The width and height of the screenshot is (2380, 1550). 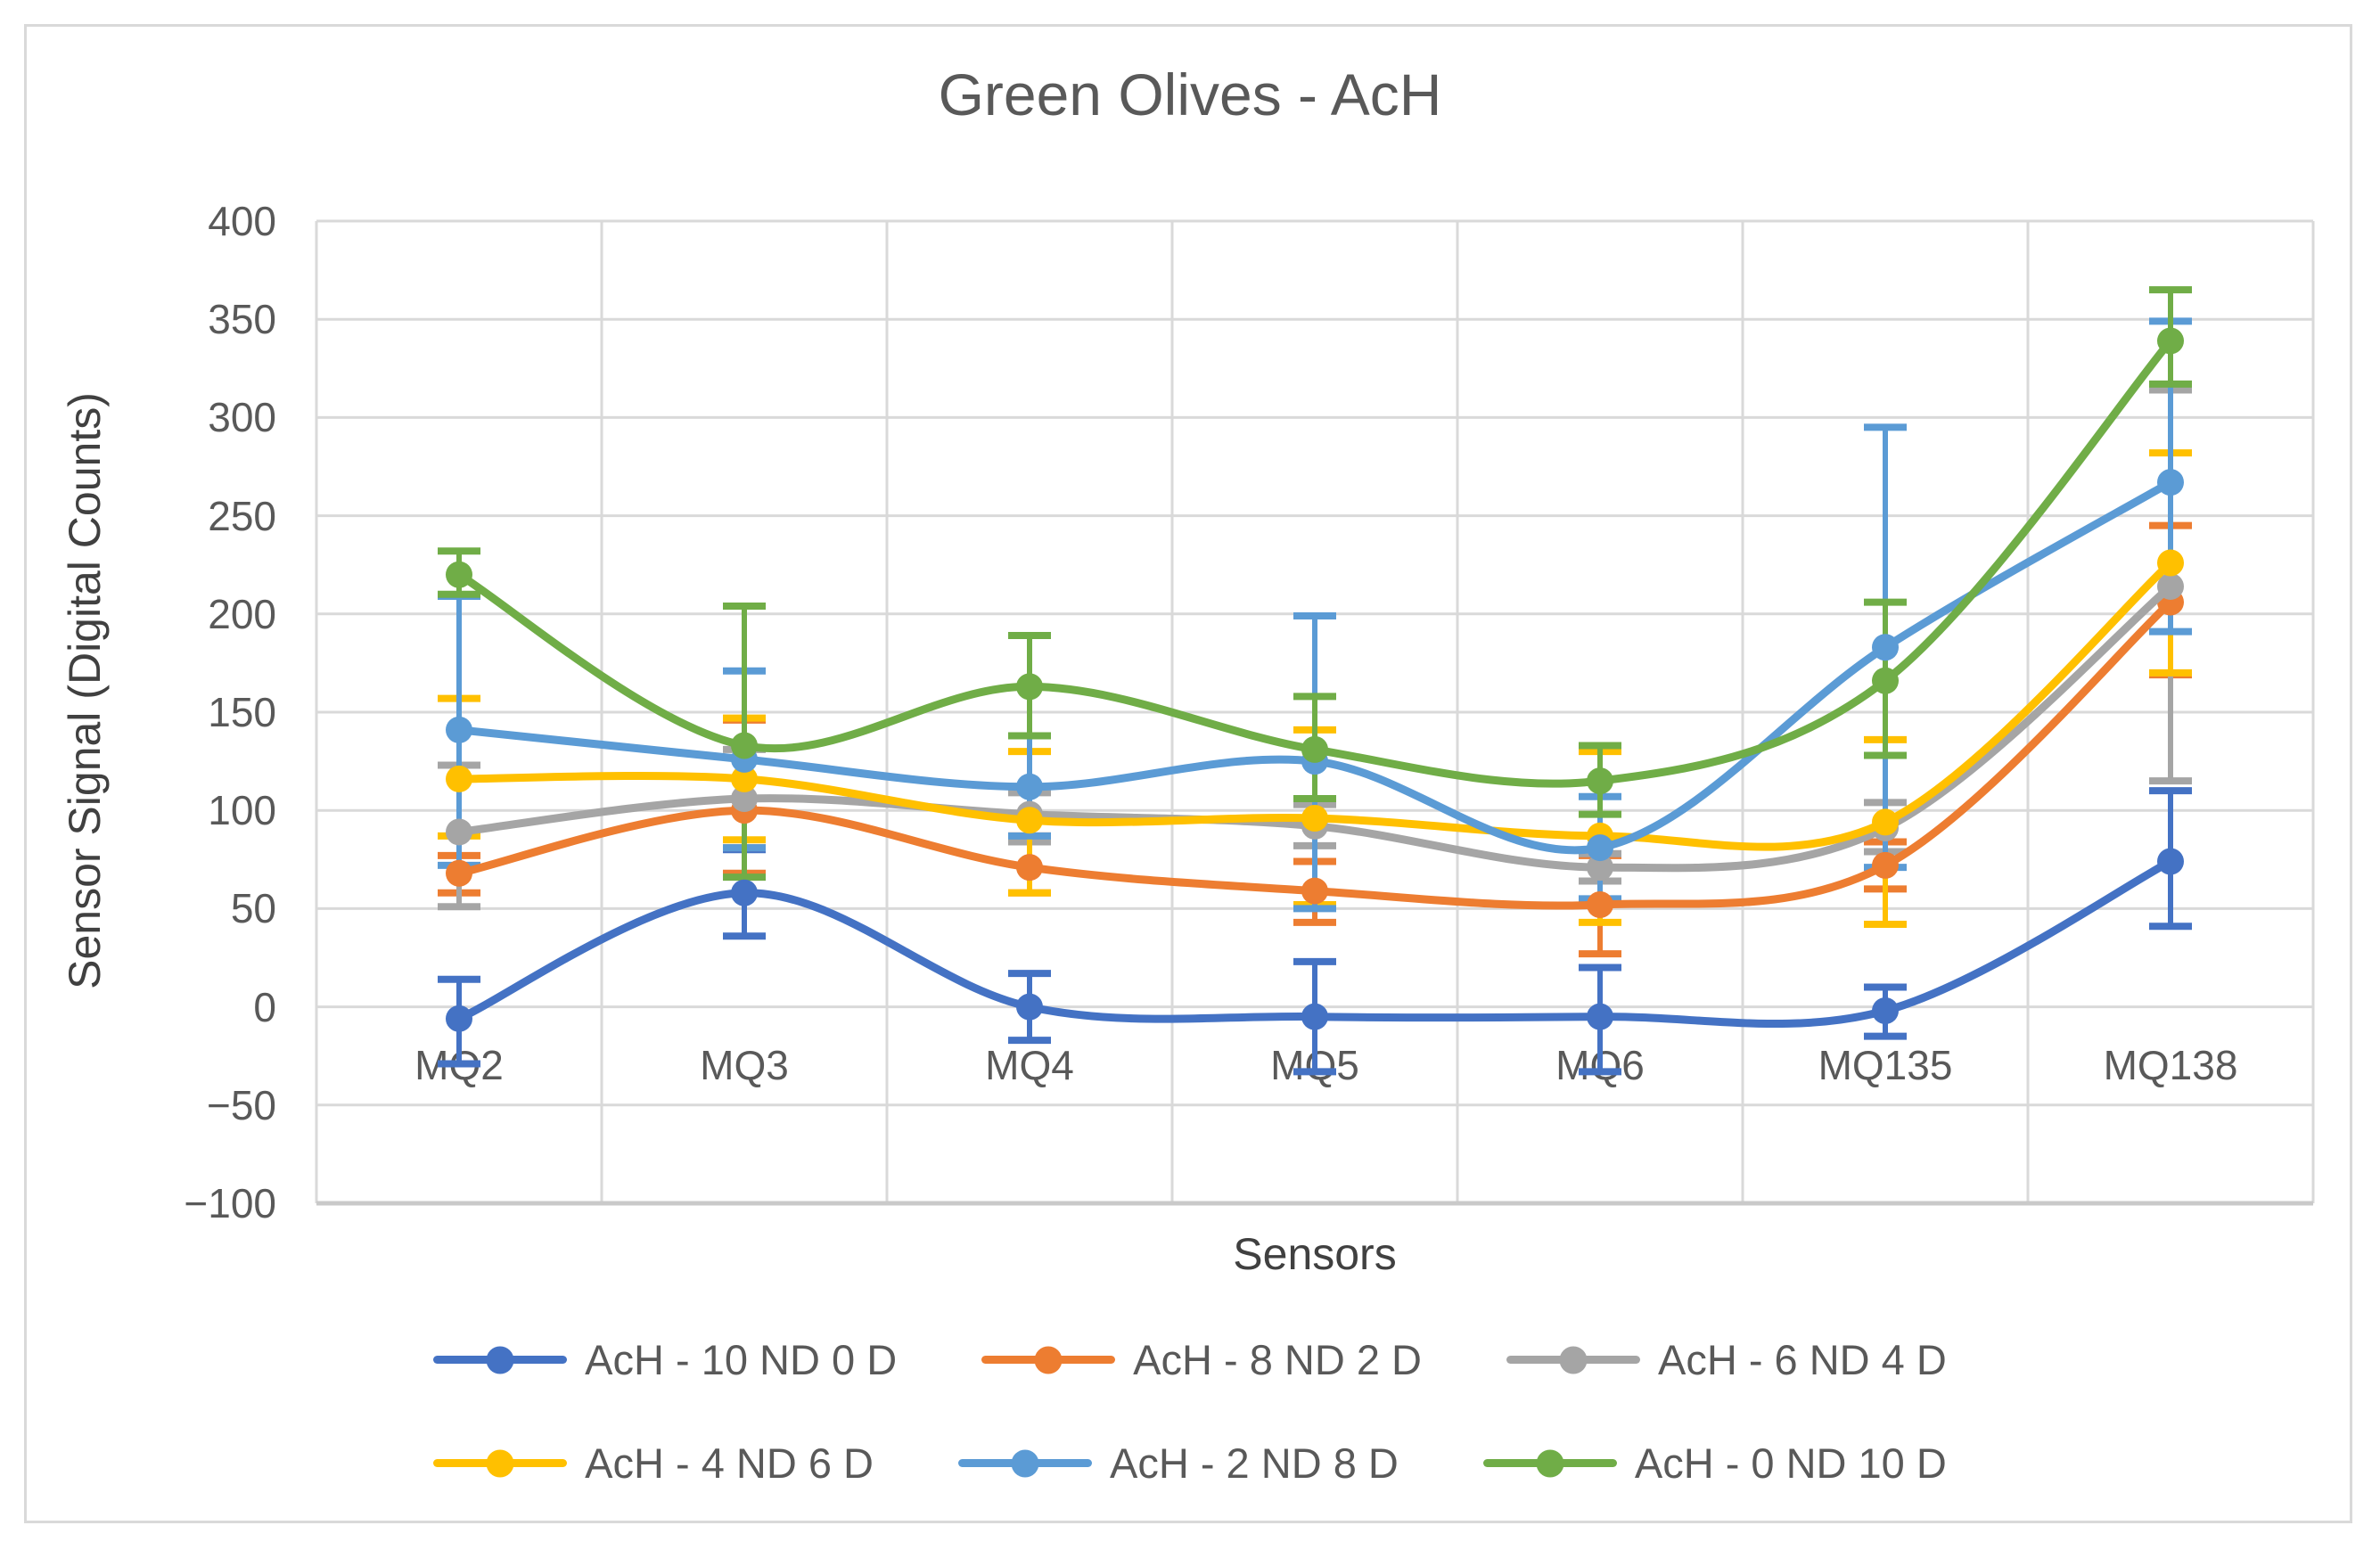 I want to click on legend-item-5: AcH - 0 ND 10 D, so click(x=1714, y=1463).